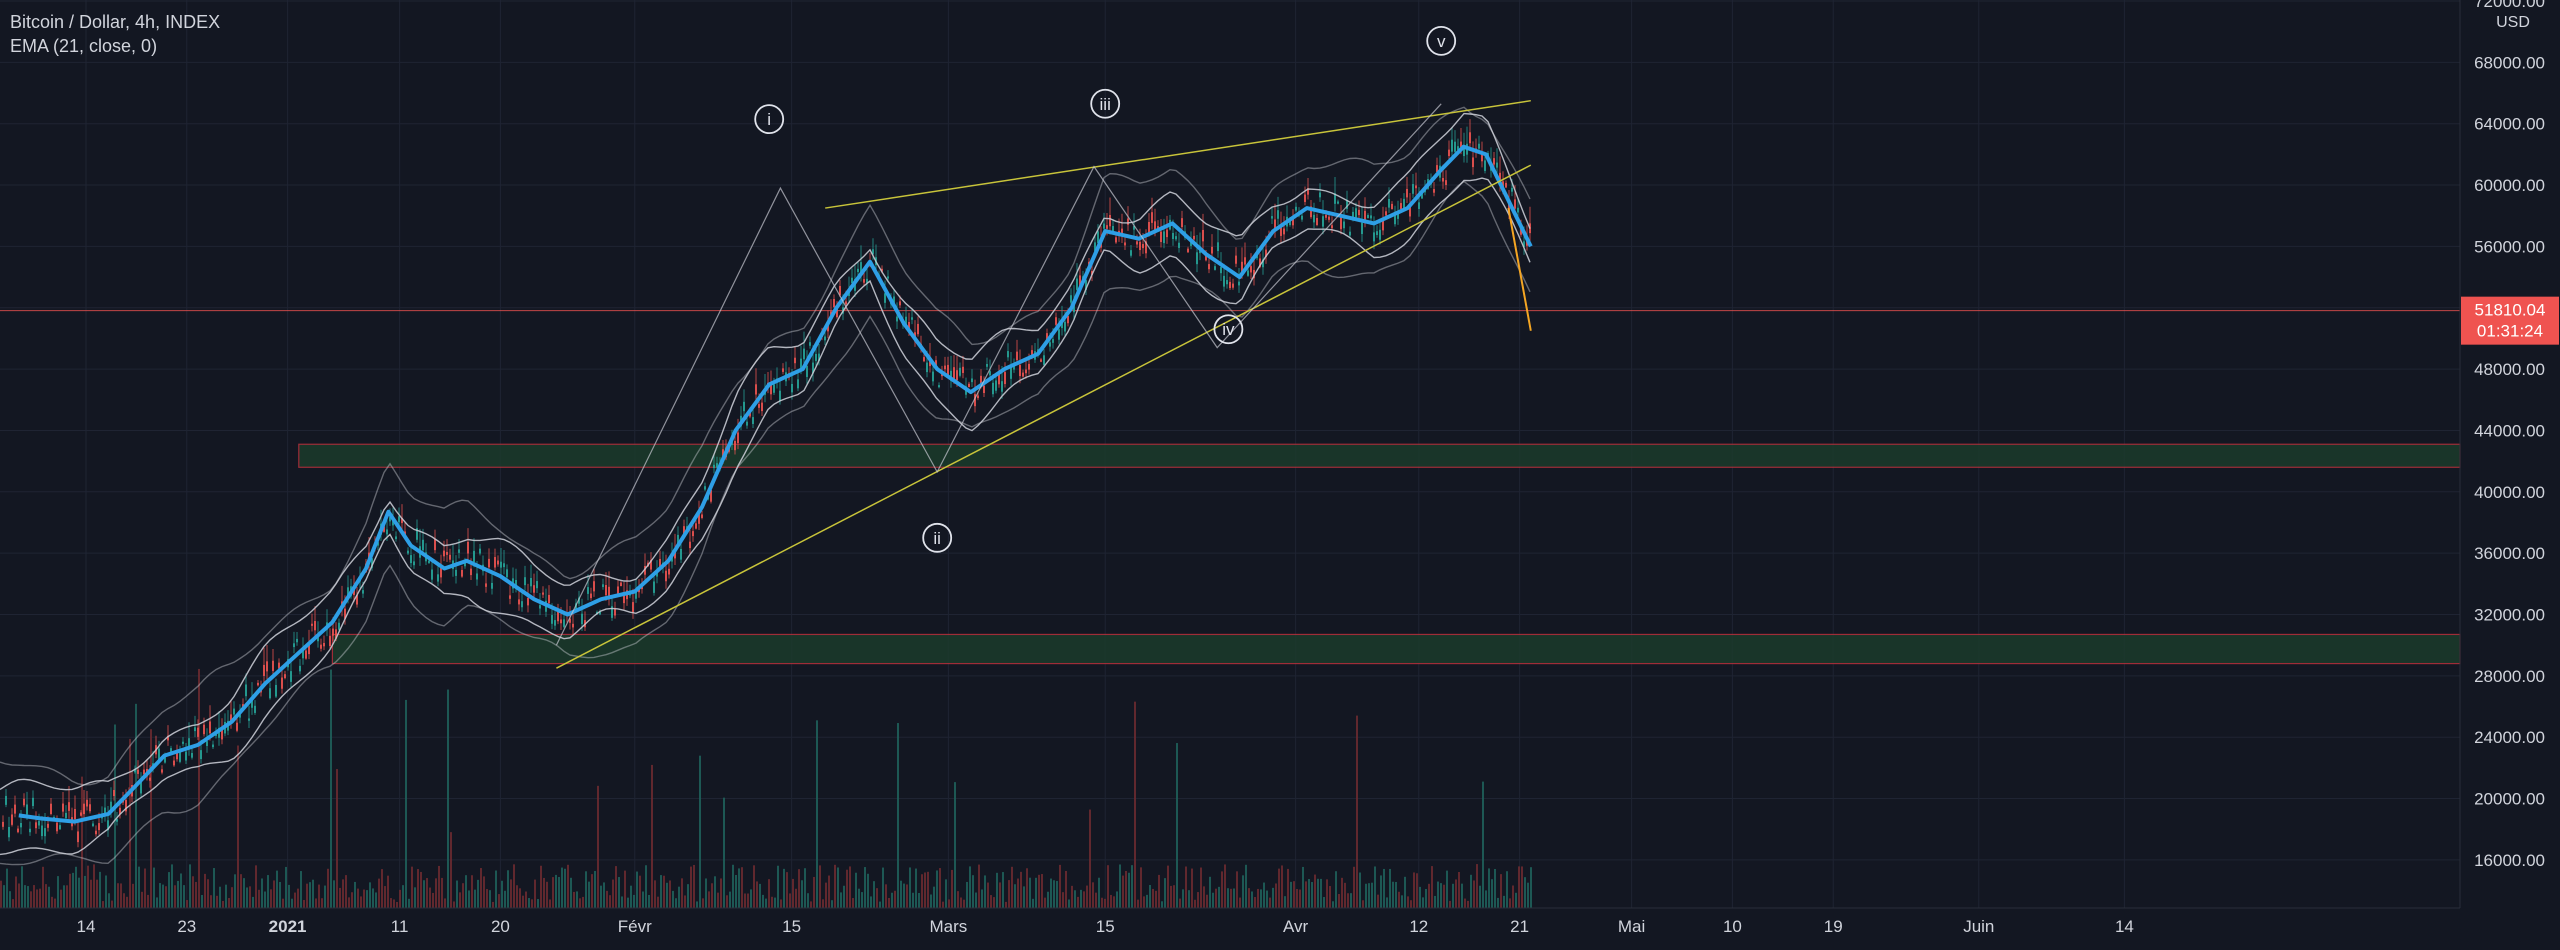  I want to click on time-tick-label: Mars, so click(949, 926).